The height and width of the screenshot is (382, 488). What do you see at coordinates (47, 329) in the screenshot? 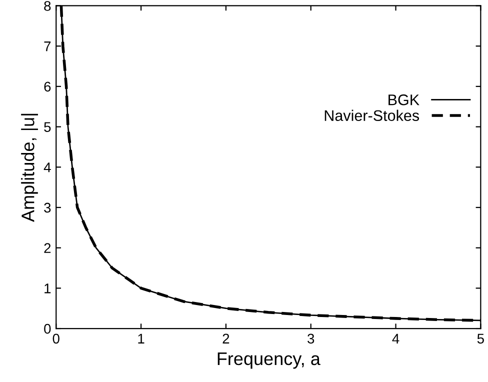
I see `y-tick-label: 0` at bounding box center [47, 329].